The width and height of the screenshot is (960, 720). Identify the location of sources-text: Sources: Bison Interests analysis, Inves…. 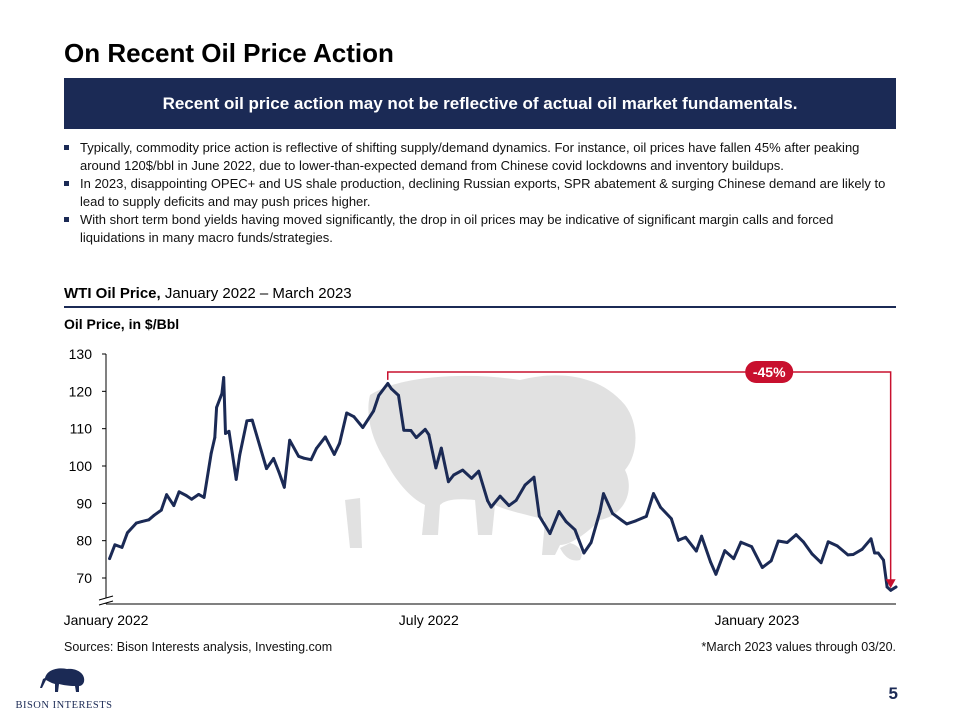
(198, 647).